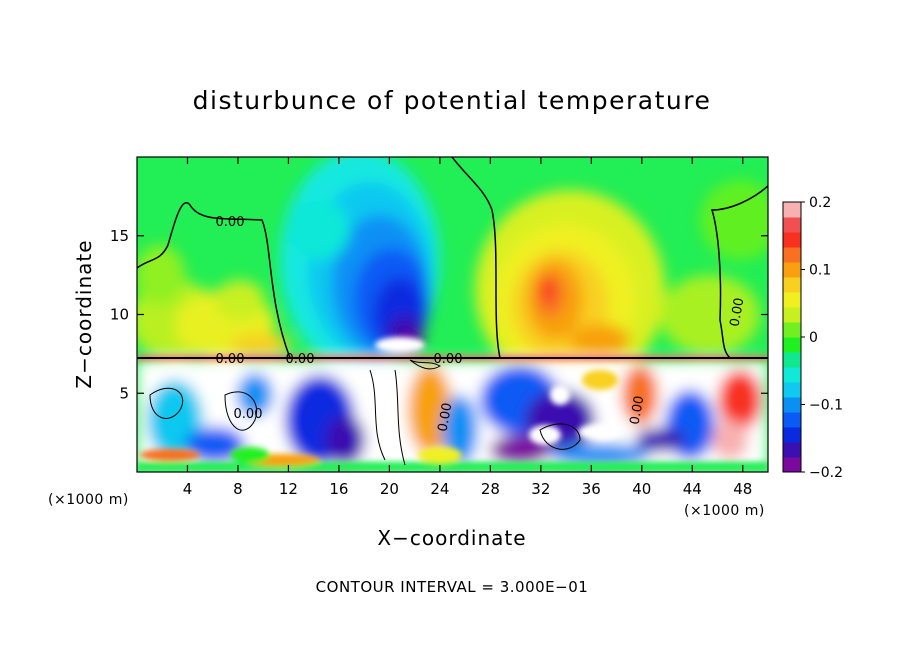 The image size is (904, 654). What do you see at coordinates (490, 489) in the screenshot?
I see `x-tick-label: 28` at bounding box center [490, 489].